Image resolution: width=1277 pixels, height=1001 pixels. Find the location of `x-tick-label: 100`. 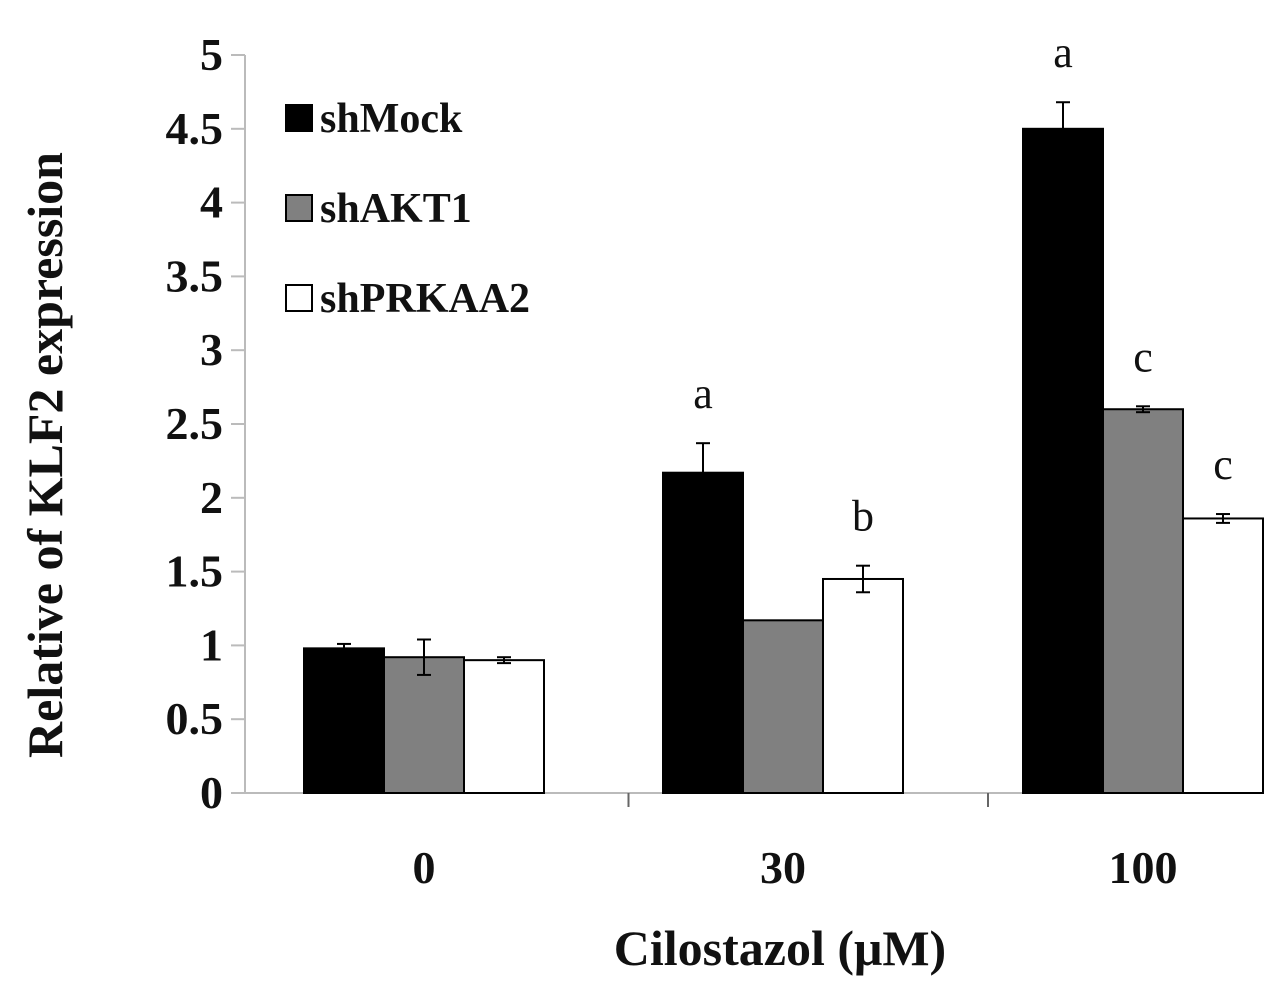

x-tick-label: 100 is located at coordinates (1143, 867).